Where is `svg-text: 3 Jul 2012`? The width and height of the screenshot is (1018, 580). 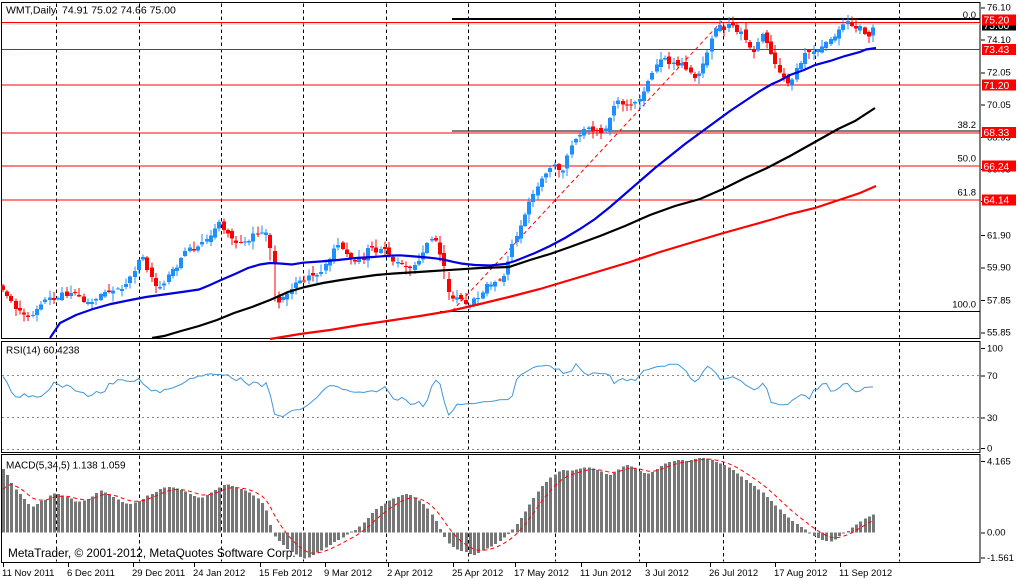 svg-text: 3 Jul 2012 is located at coordinates (667, 573).